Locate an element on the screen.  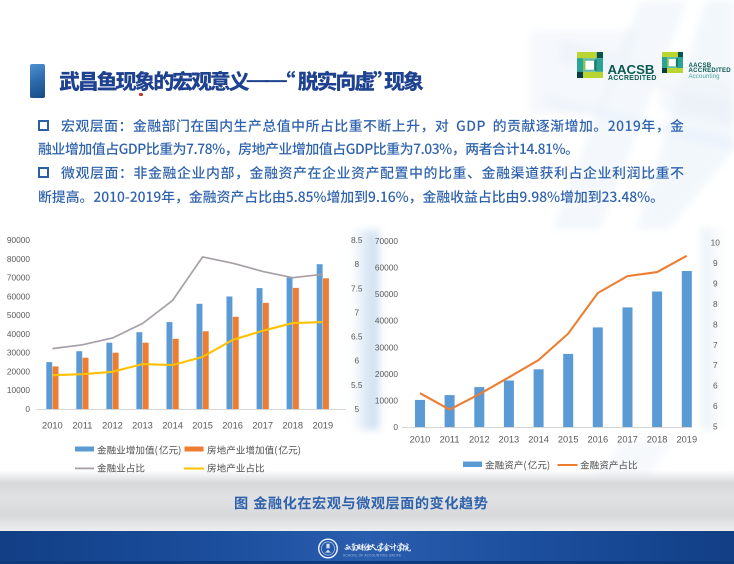
svg-text: 10 is located at coordinates (716, 243).